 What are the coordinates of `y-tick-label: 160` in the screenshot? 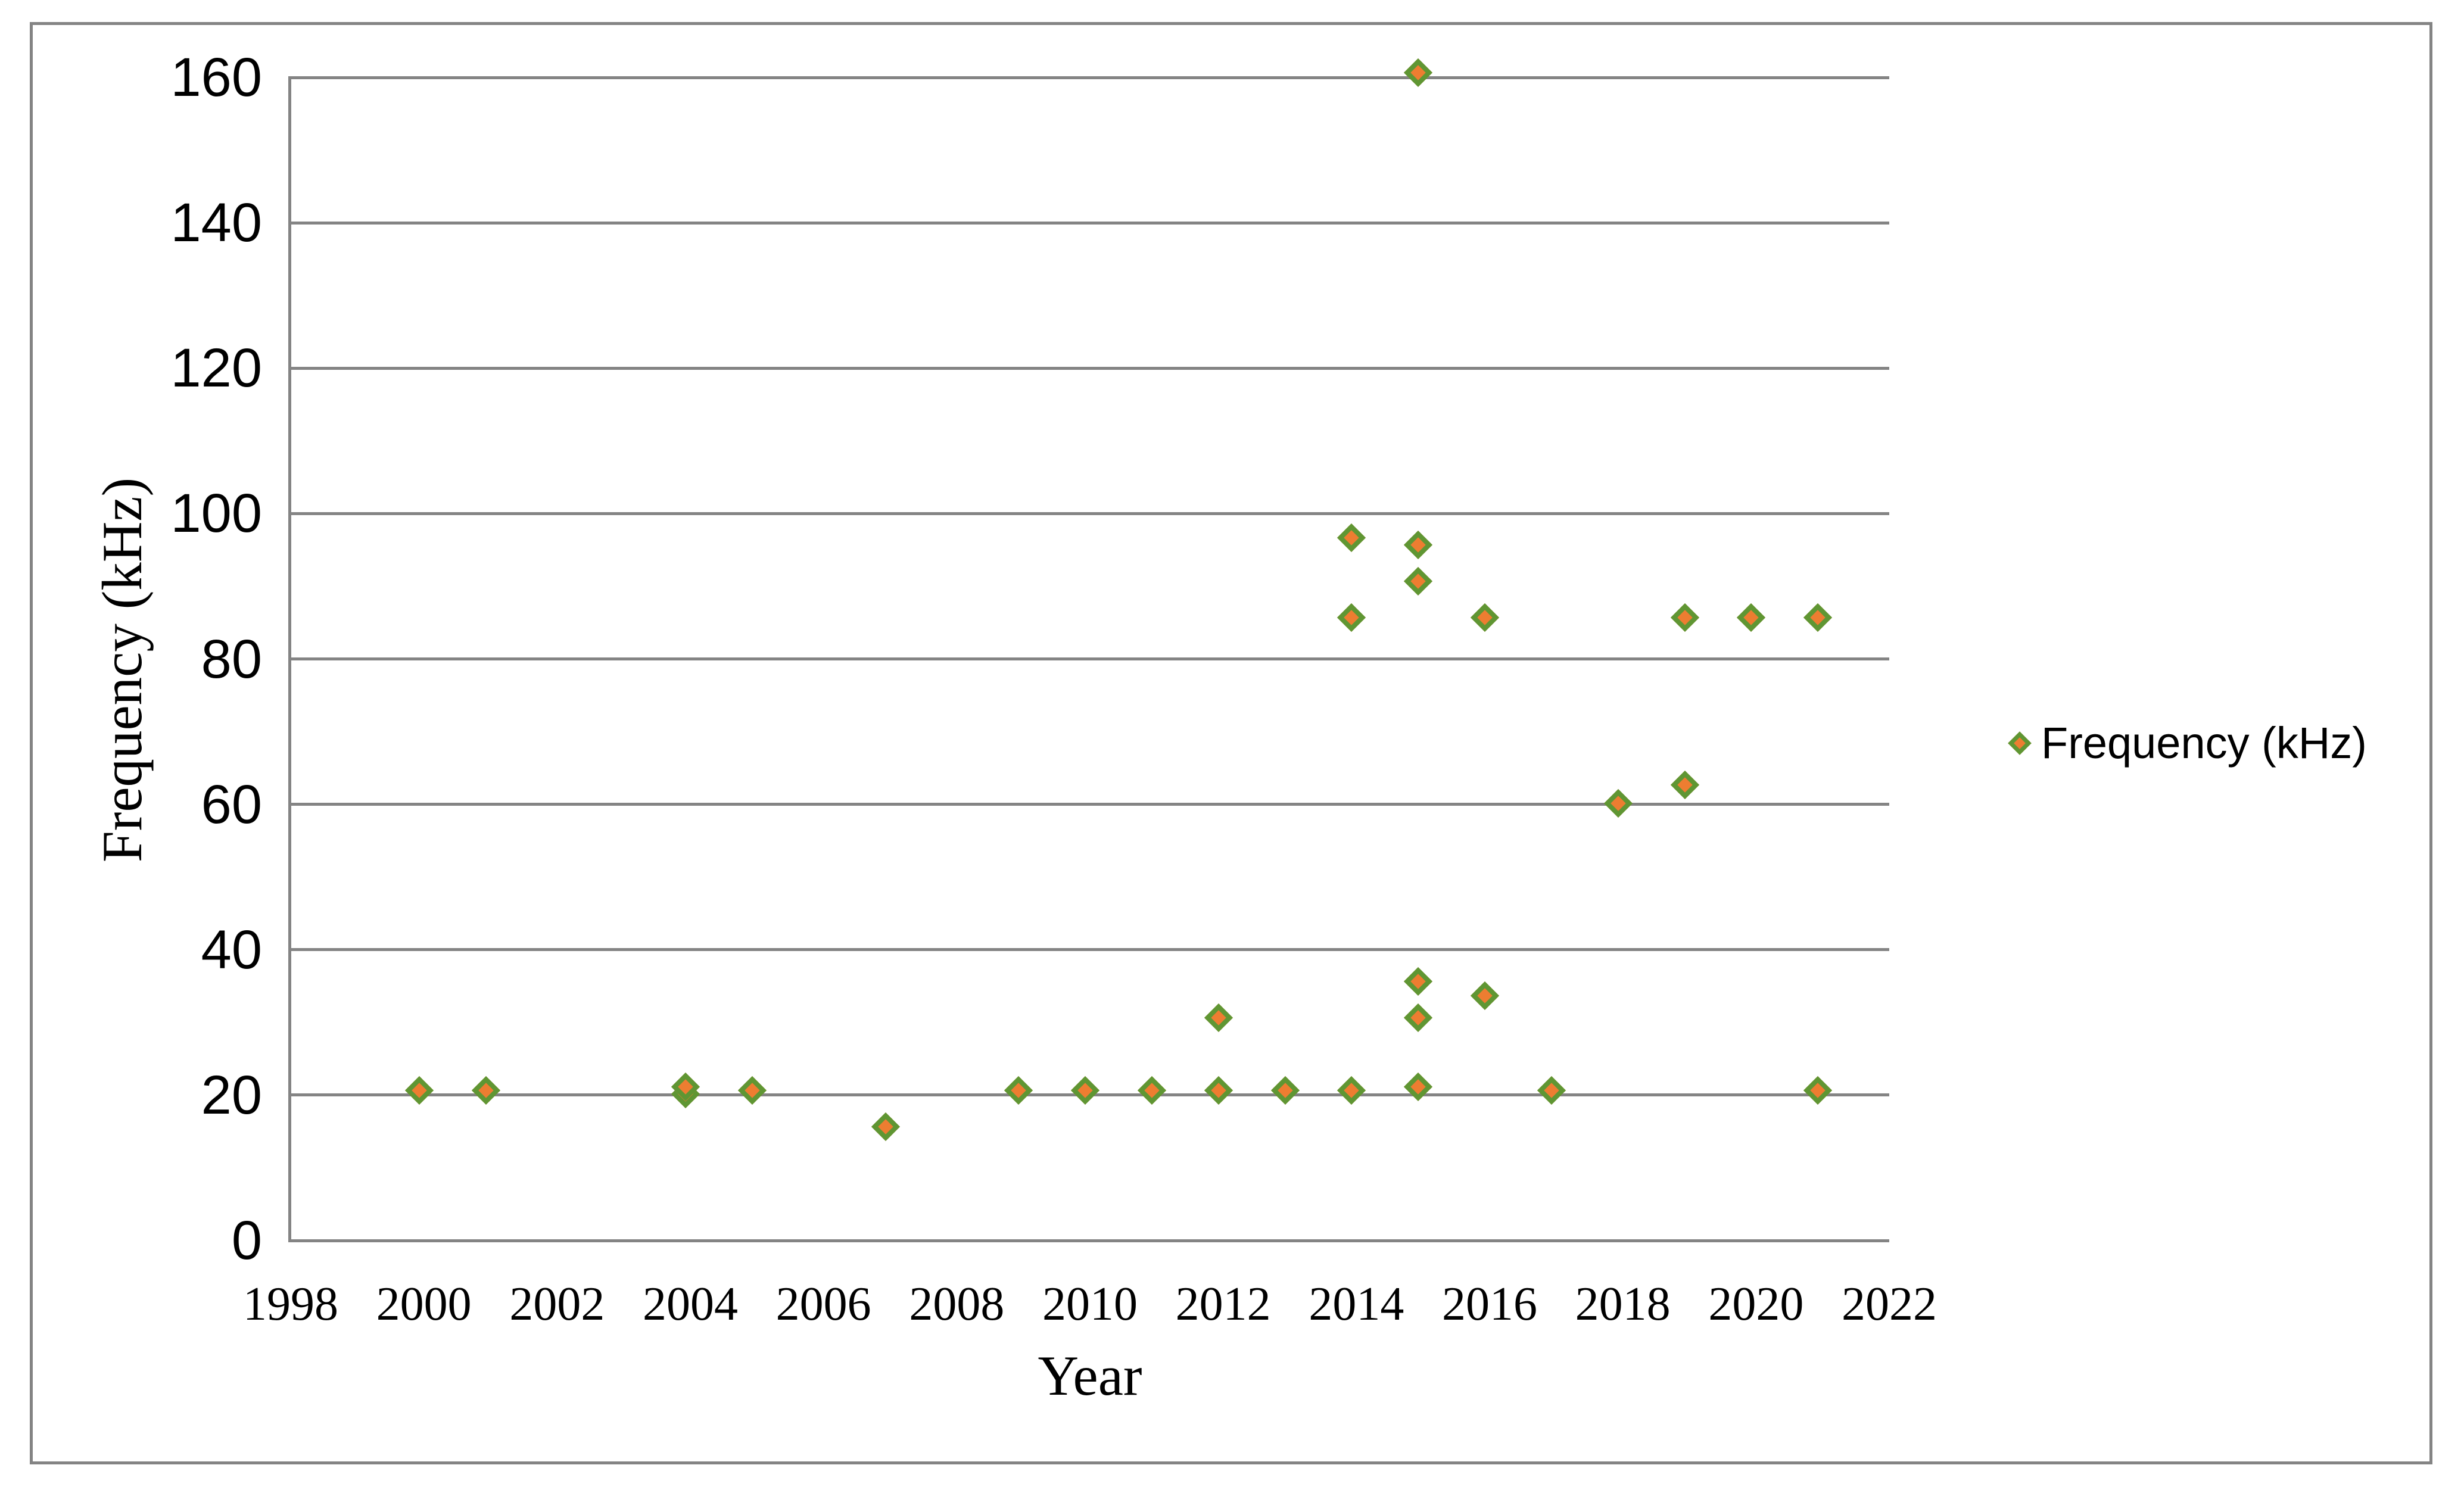 It's located at (216, 77).